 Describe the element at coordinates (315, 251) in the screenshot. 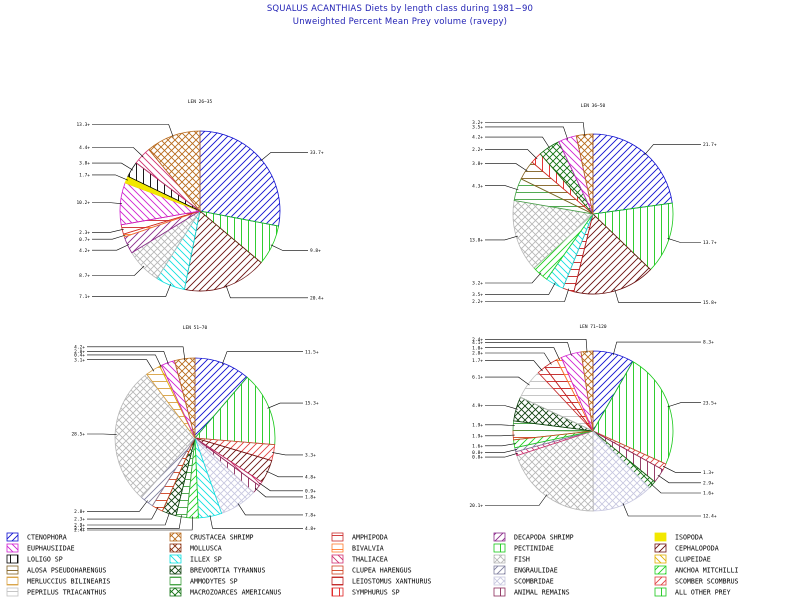

I see `slice-label: 9.8+` at that location.